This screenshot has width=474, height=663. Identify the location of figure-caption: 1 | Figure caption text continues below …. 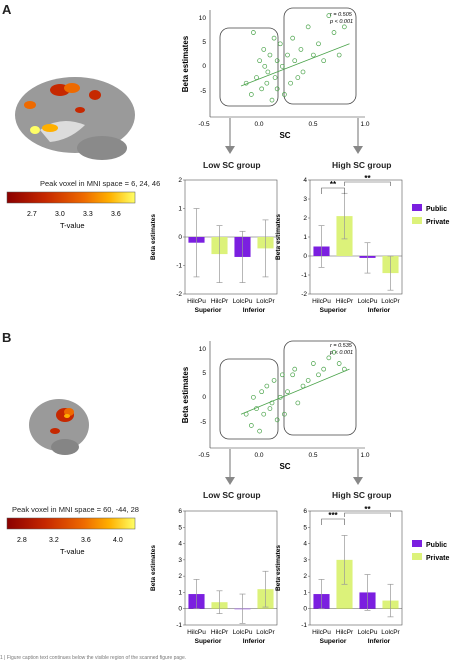
(93, 658).